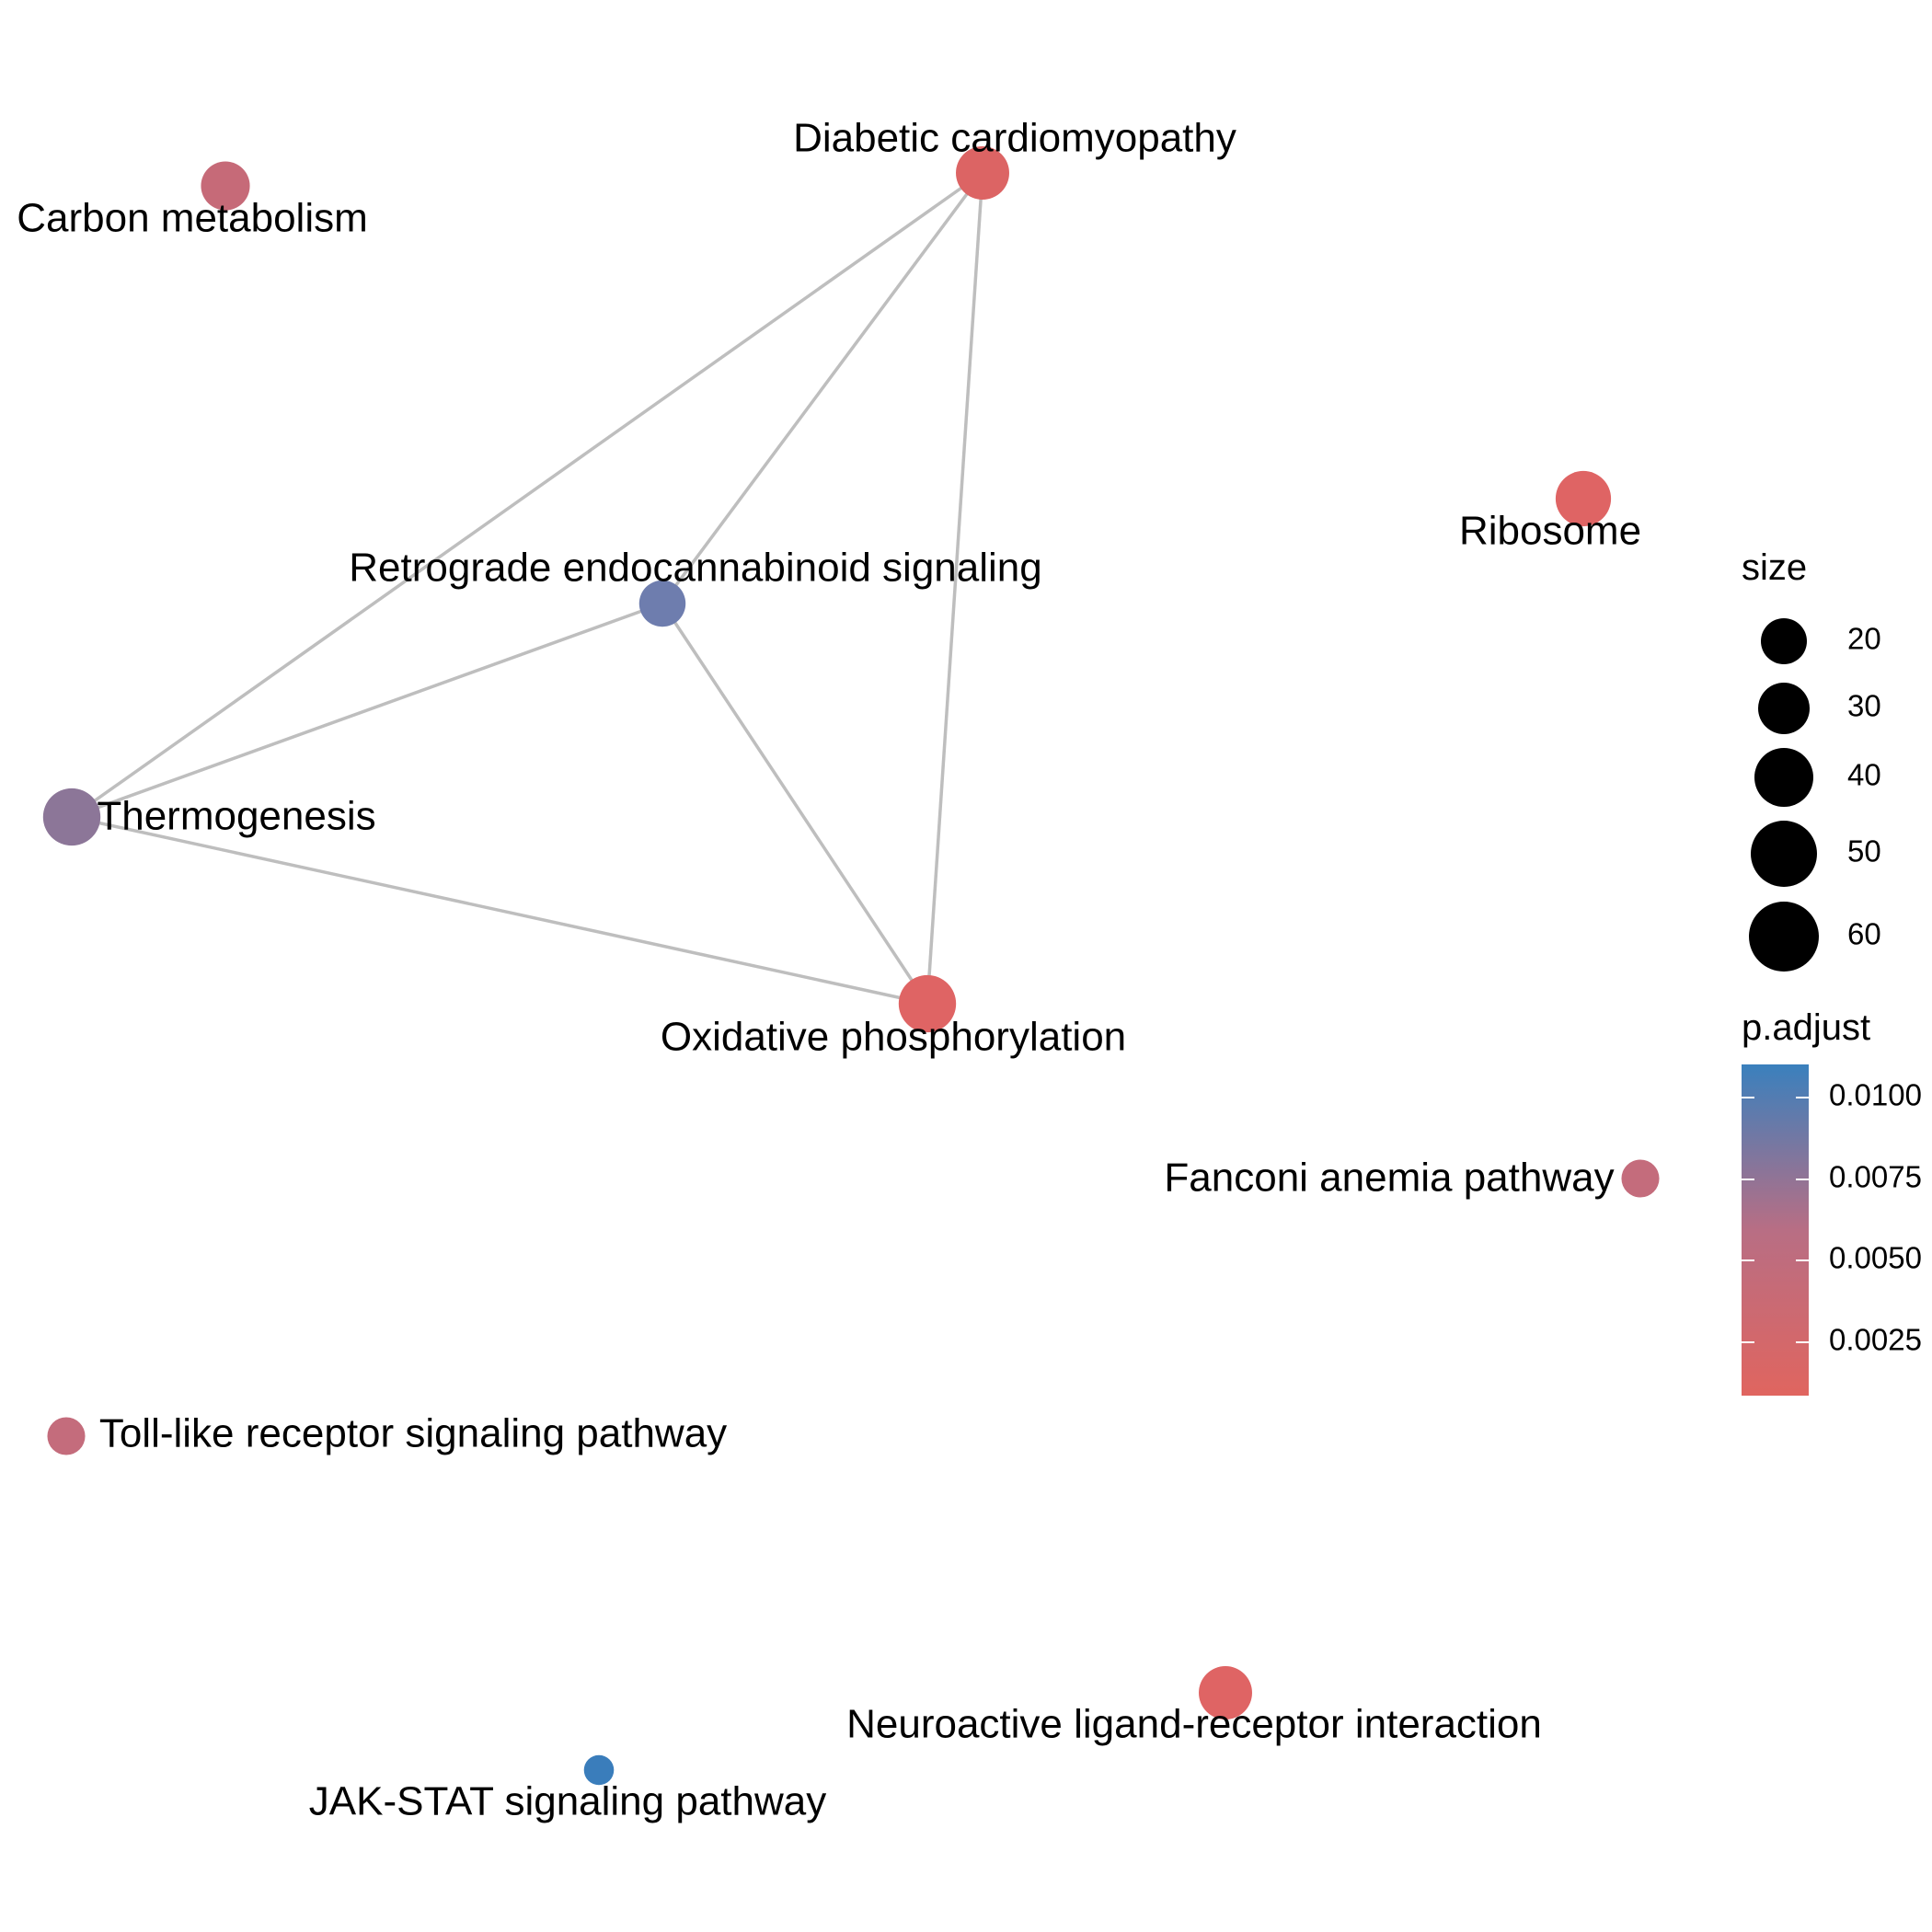 The height and width of the screenshot is (1932, 1932). I want to click on node-carbon, so click(225, 186).